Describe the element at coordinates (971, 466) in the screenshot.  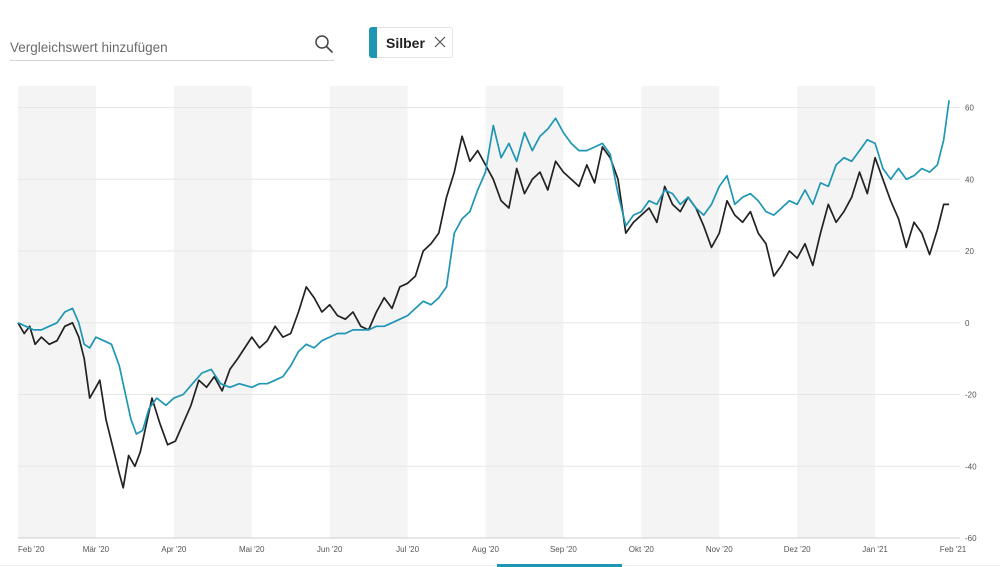
I see `y-tick-label: -40` at that location.